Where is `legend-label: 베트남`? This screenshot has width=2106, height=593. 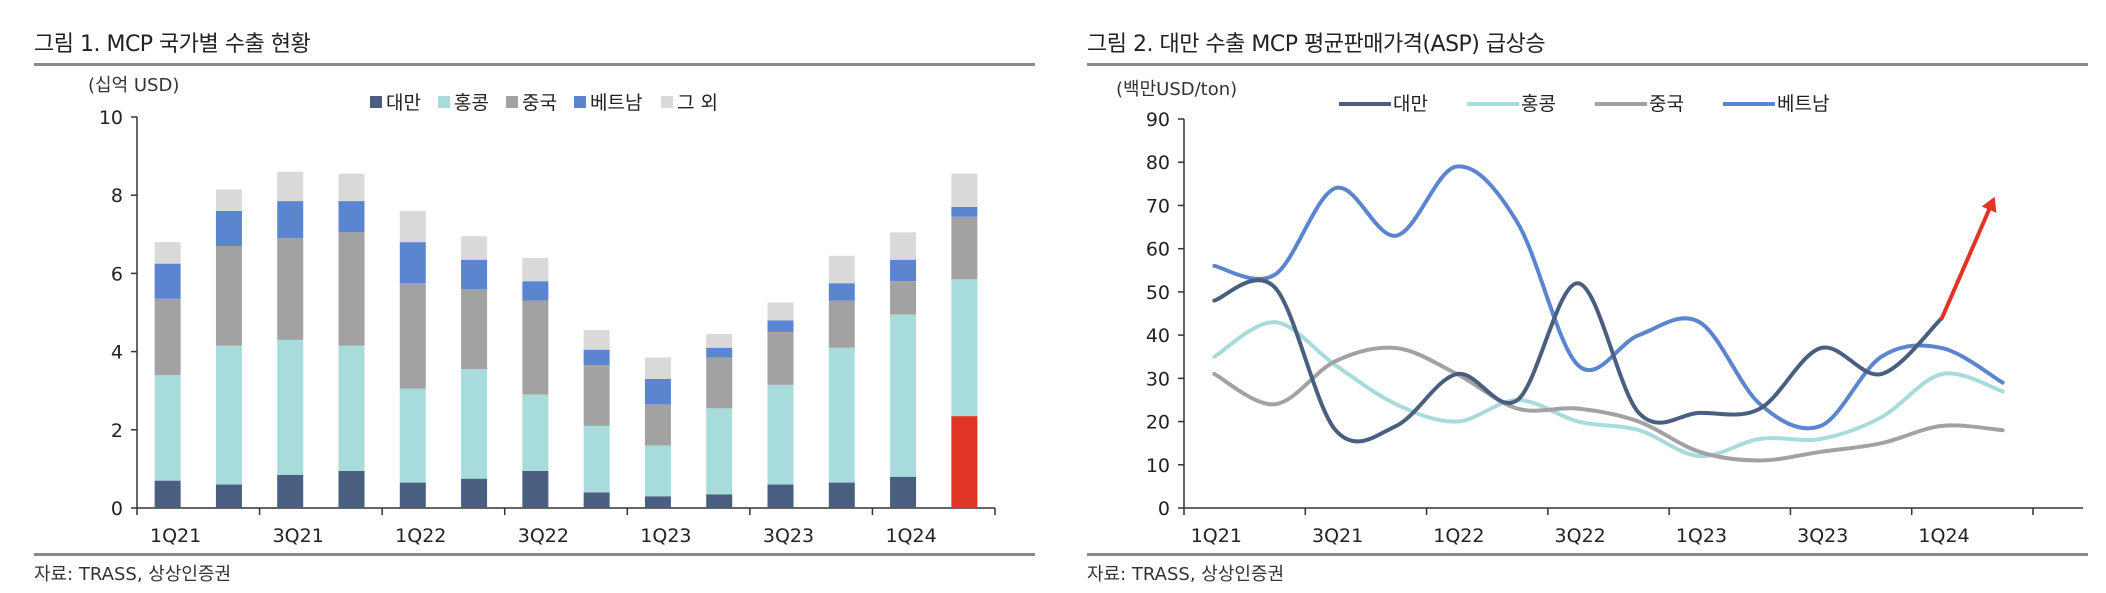 legend-label: 베트남 is located at coordinates (1803, 104).